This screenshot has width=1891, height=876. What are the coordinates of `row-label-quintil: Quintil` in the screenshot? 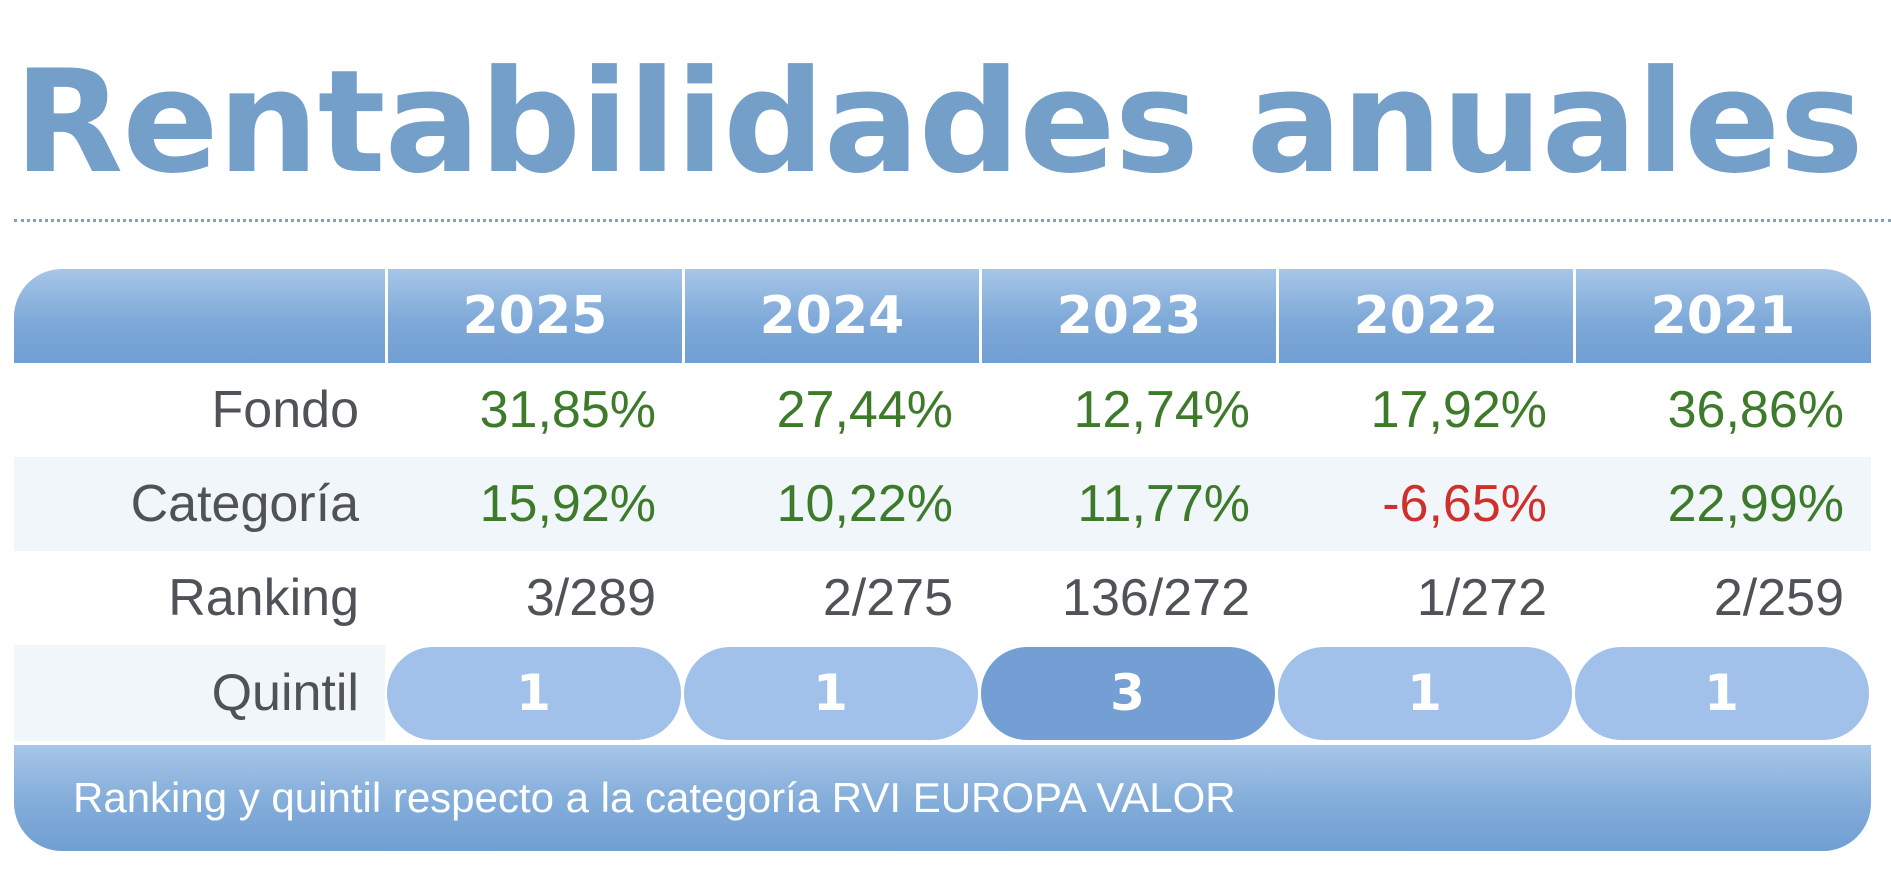 It's located at (199, 693).